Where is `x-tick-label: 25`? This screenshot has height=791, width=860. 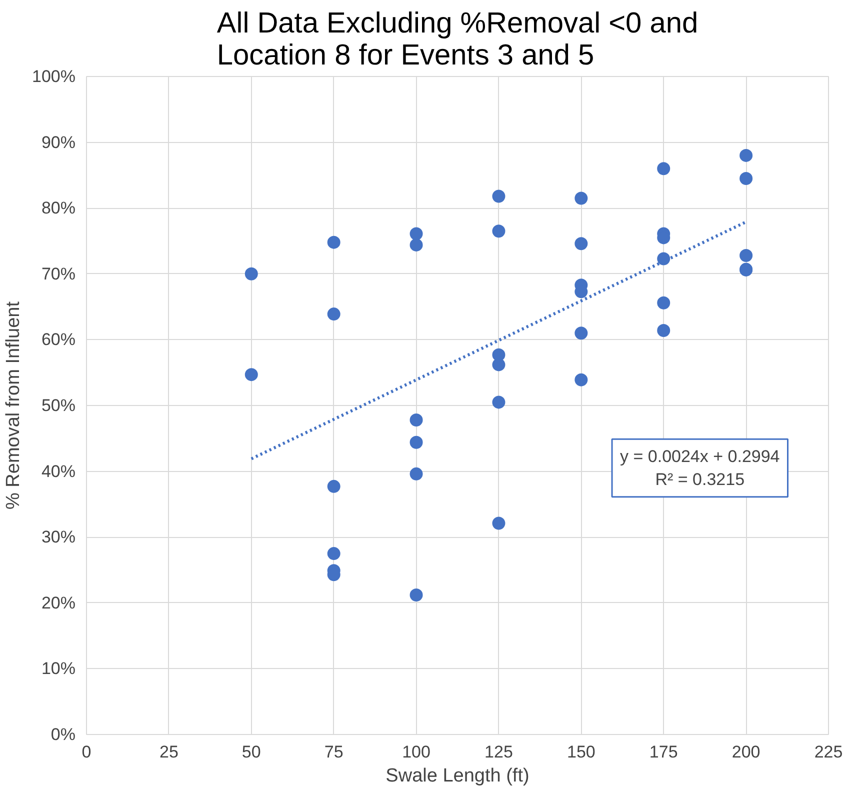 x-tick-label: 25 is located at coordinates (168, 752).